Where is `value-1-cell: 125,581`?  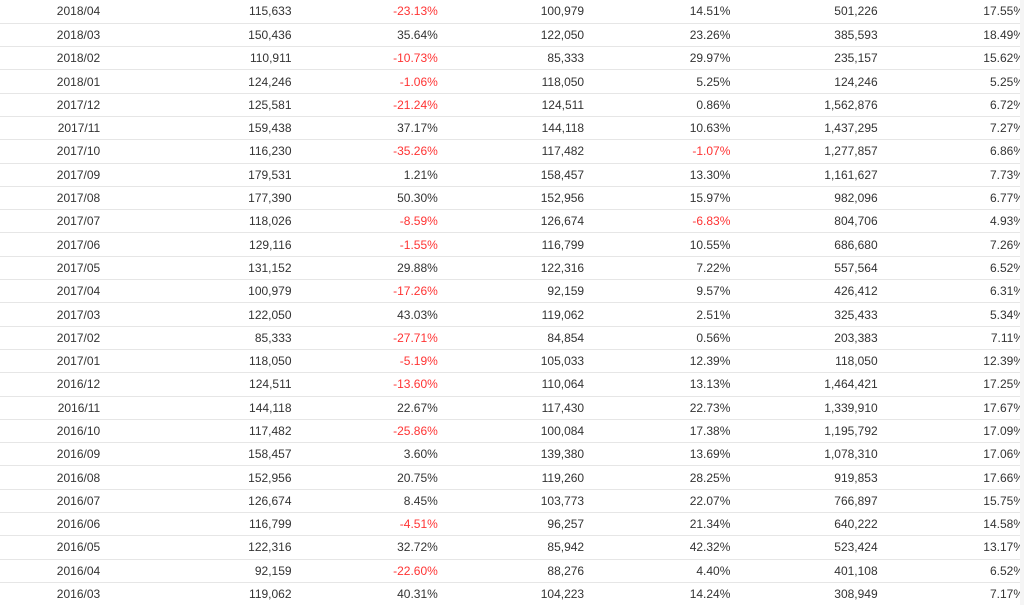
value-1-cell: 125,581 is located at coordinates (196, 105).